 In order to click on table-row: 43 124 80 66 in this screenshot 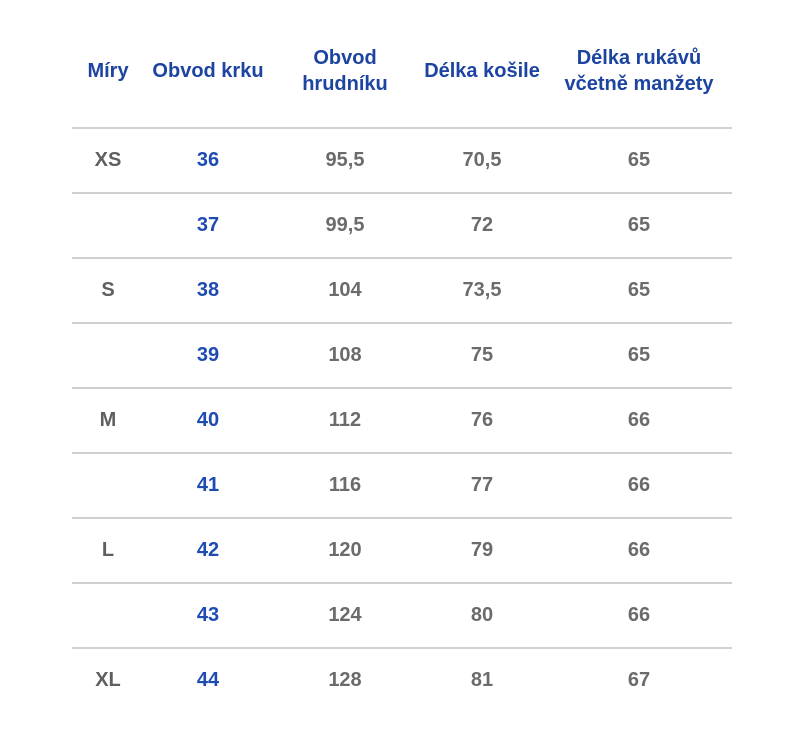, I will do `click(402, 616)`.